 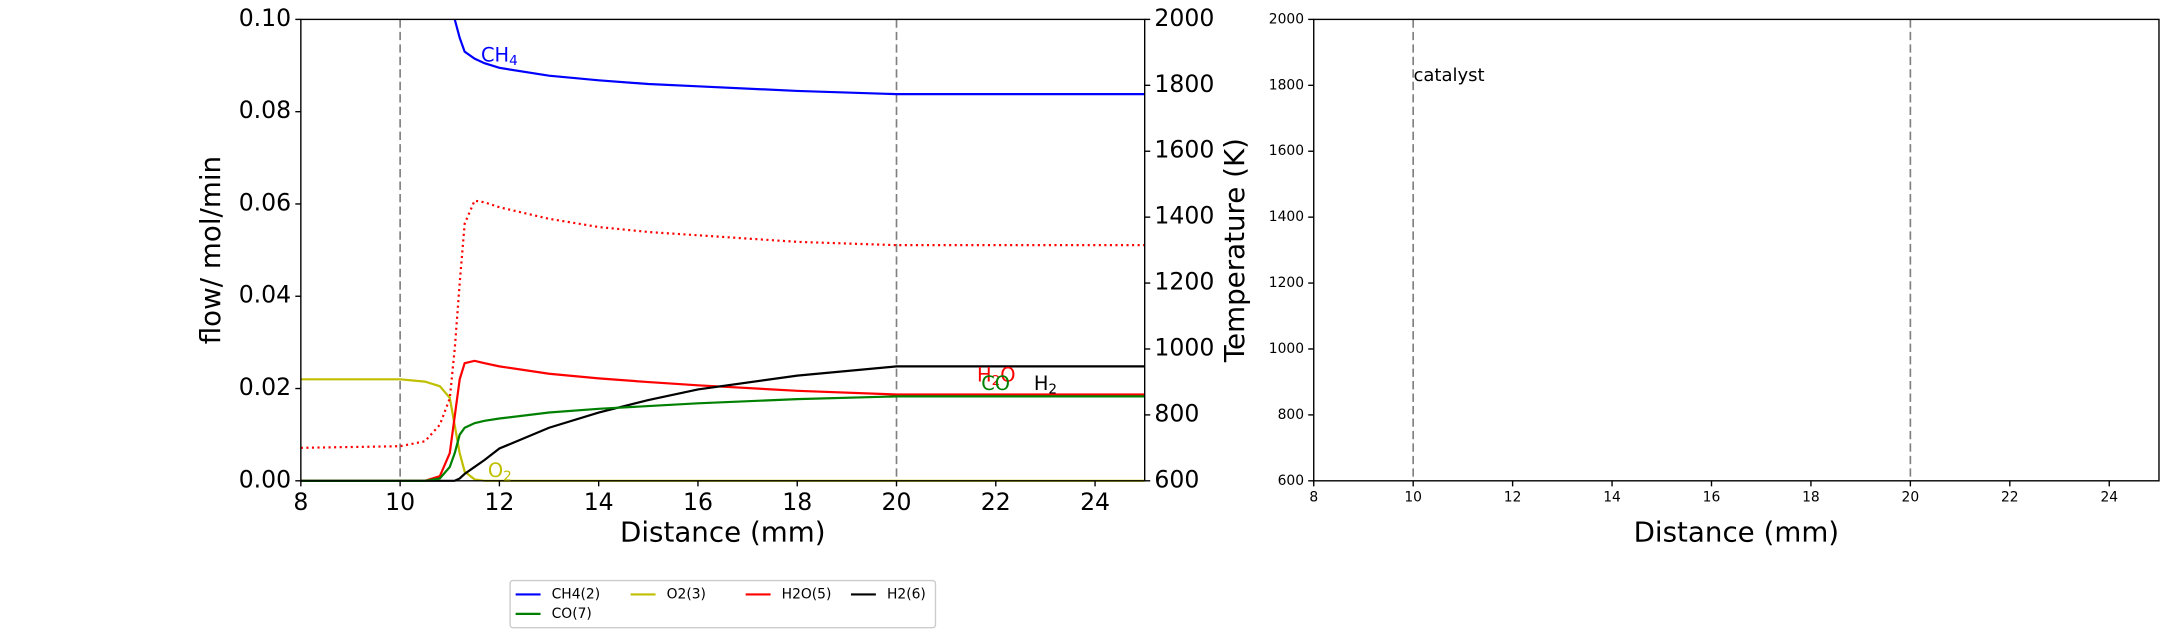 I want to click on annotation-text: catalyst, so click(x=1449, y=75).